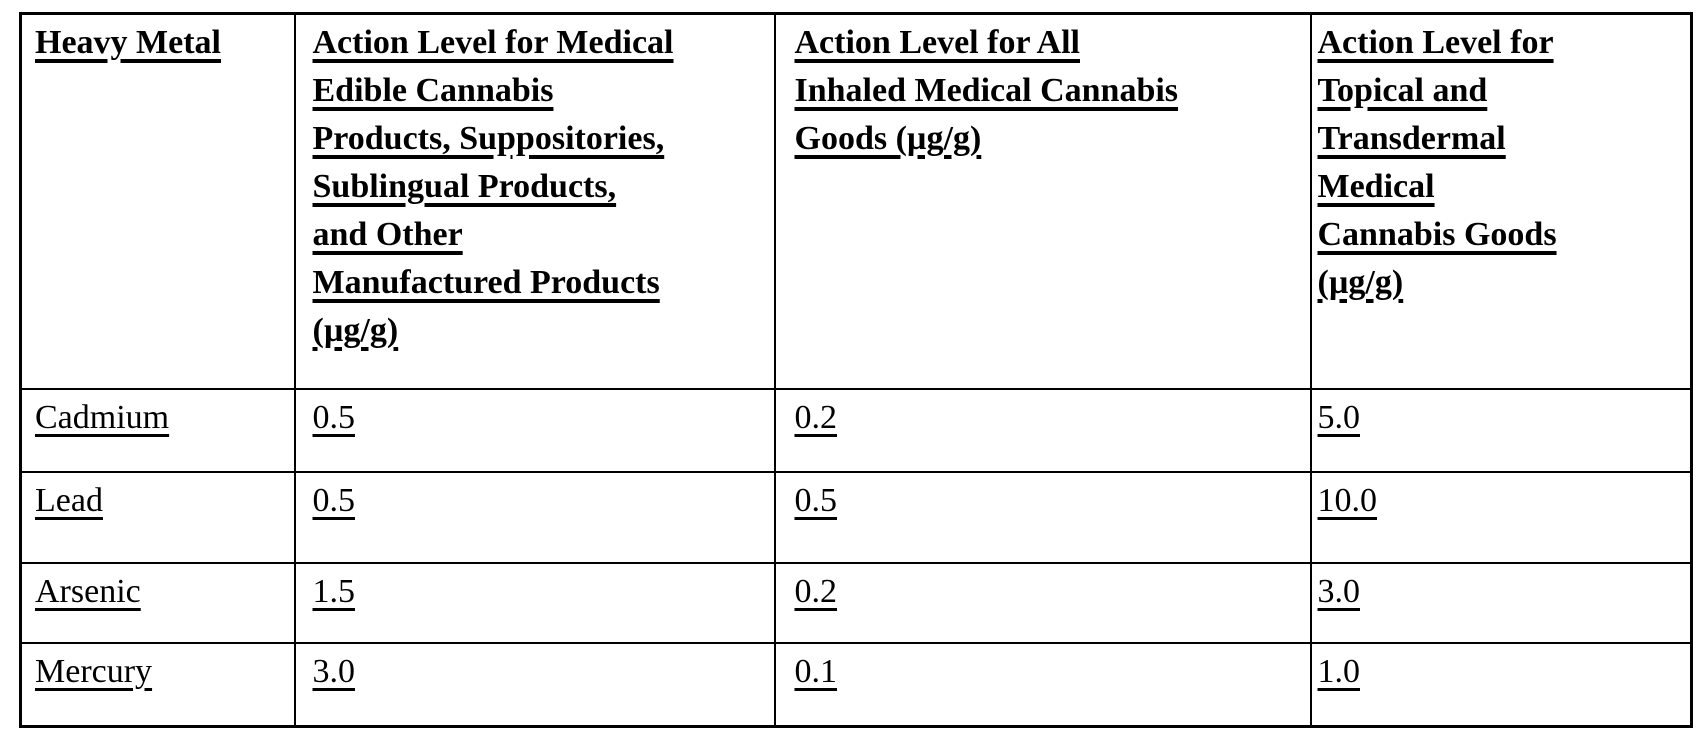 The width and height of the screenshot is (1707, 741). What do you see at coordinates (69, 500) in the screenshot?
I see `metal-name-text: Lead` at bounding box center [69, 500].